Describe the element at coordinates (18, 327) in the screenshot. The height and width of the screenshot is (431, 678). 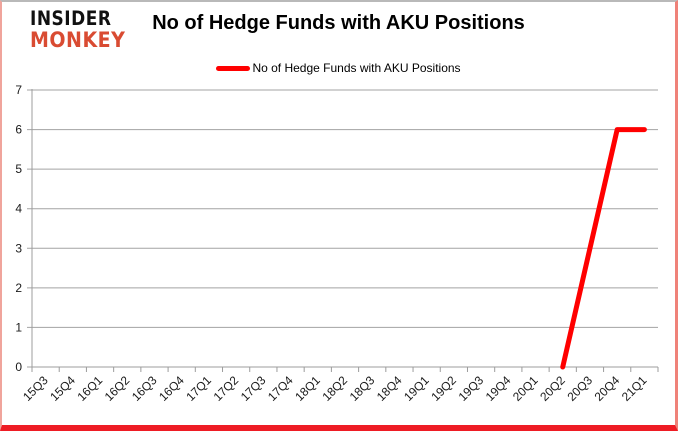
I see `y-tick-label: 1` at that location.